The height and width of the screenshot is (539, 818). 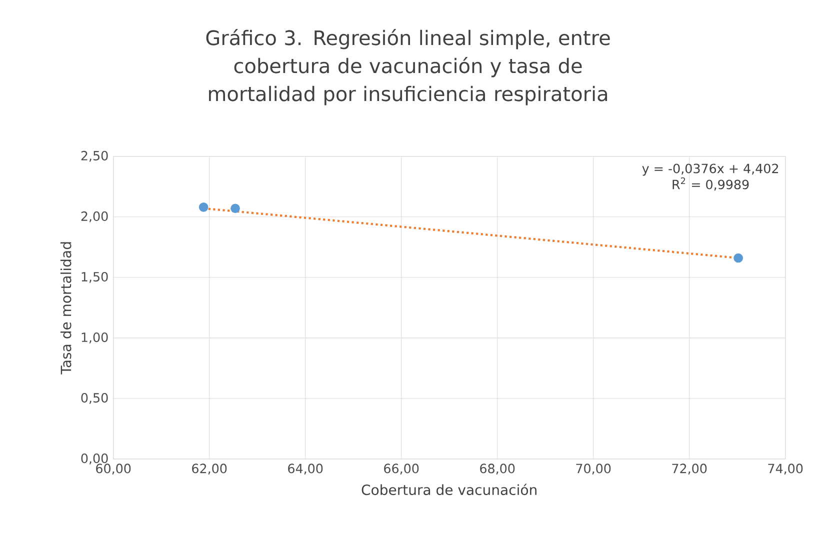 I want to click on x-tick-label: 68,00, so click(x=497, y=469).